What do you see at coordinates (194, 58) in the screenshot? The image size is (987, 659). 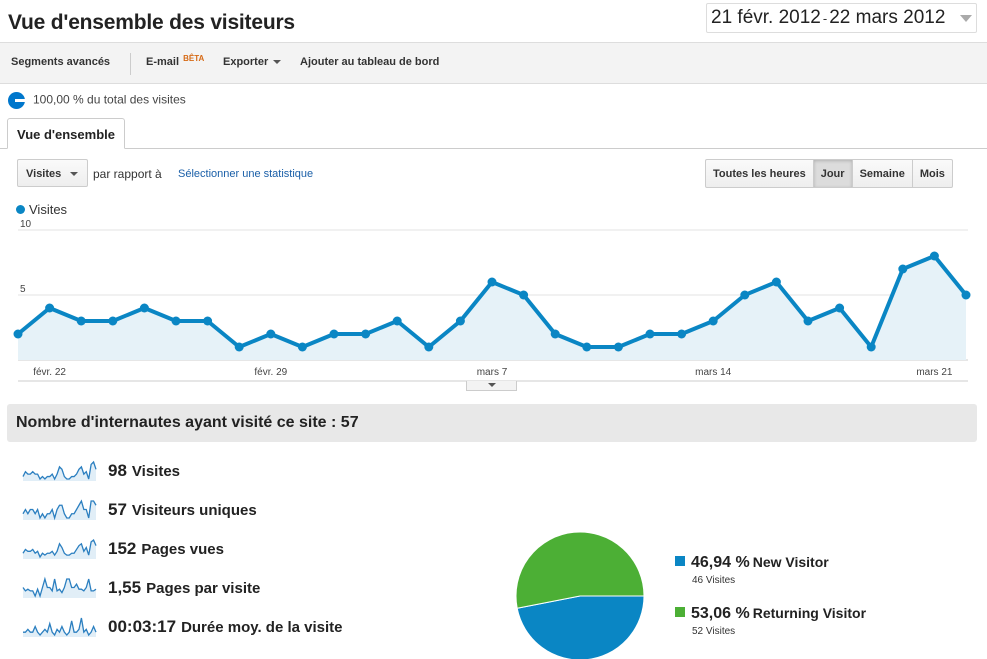 I see `beta-badge: BÊTA` at bounding box center [194, 58].